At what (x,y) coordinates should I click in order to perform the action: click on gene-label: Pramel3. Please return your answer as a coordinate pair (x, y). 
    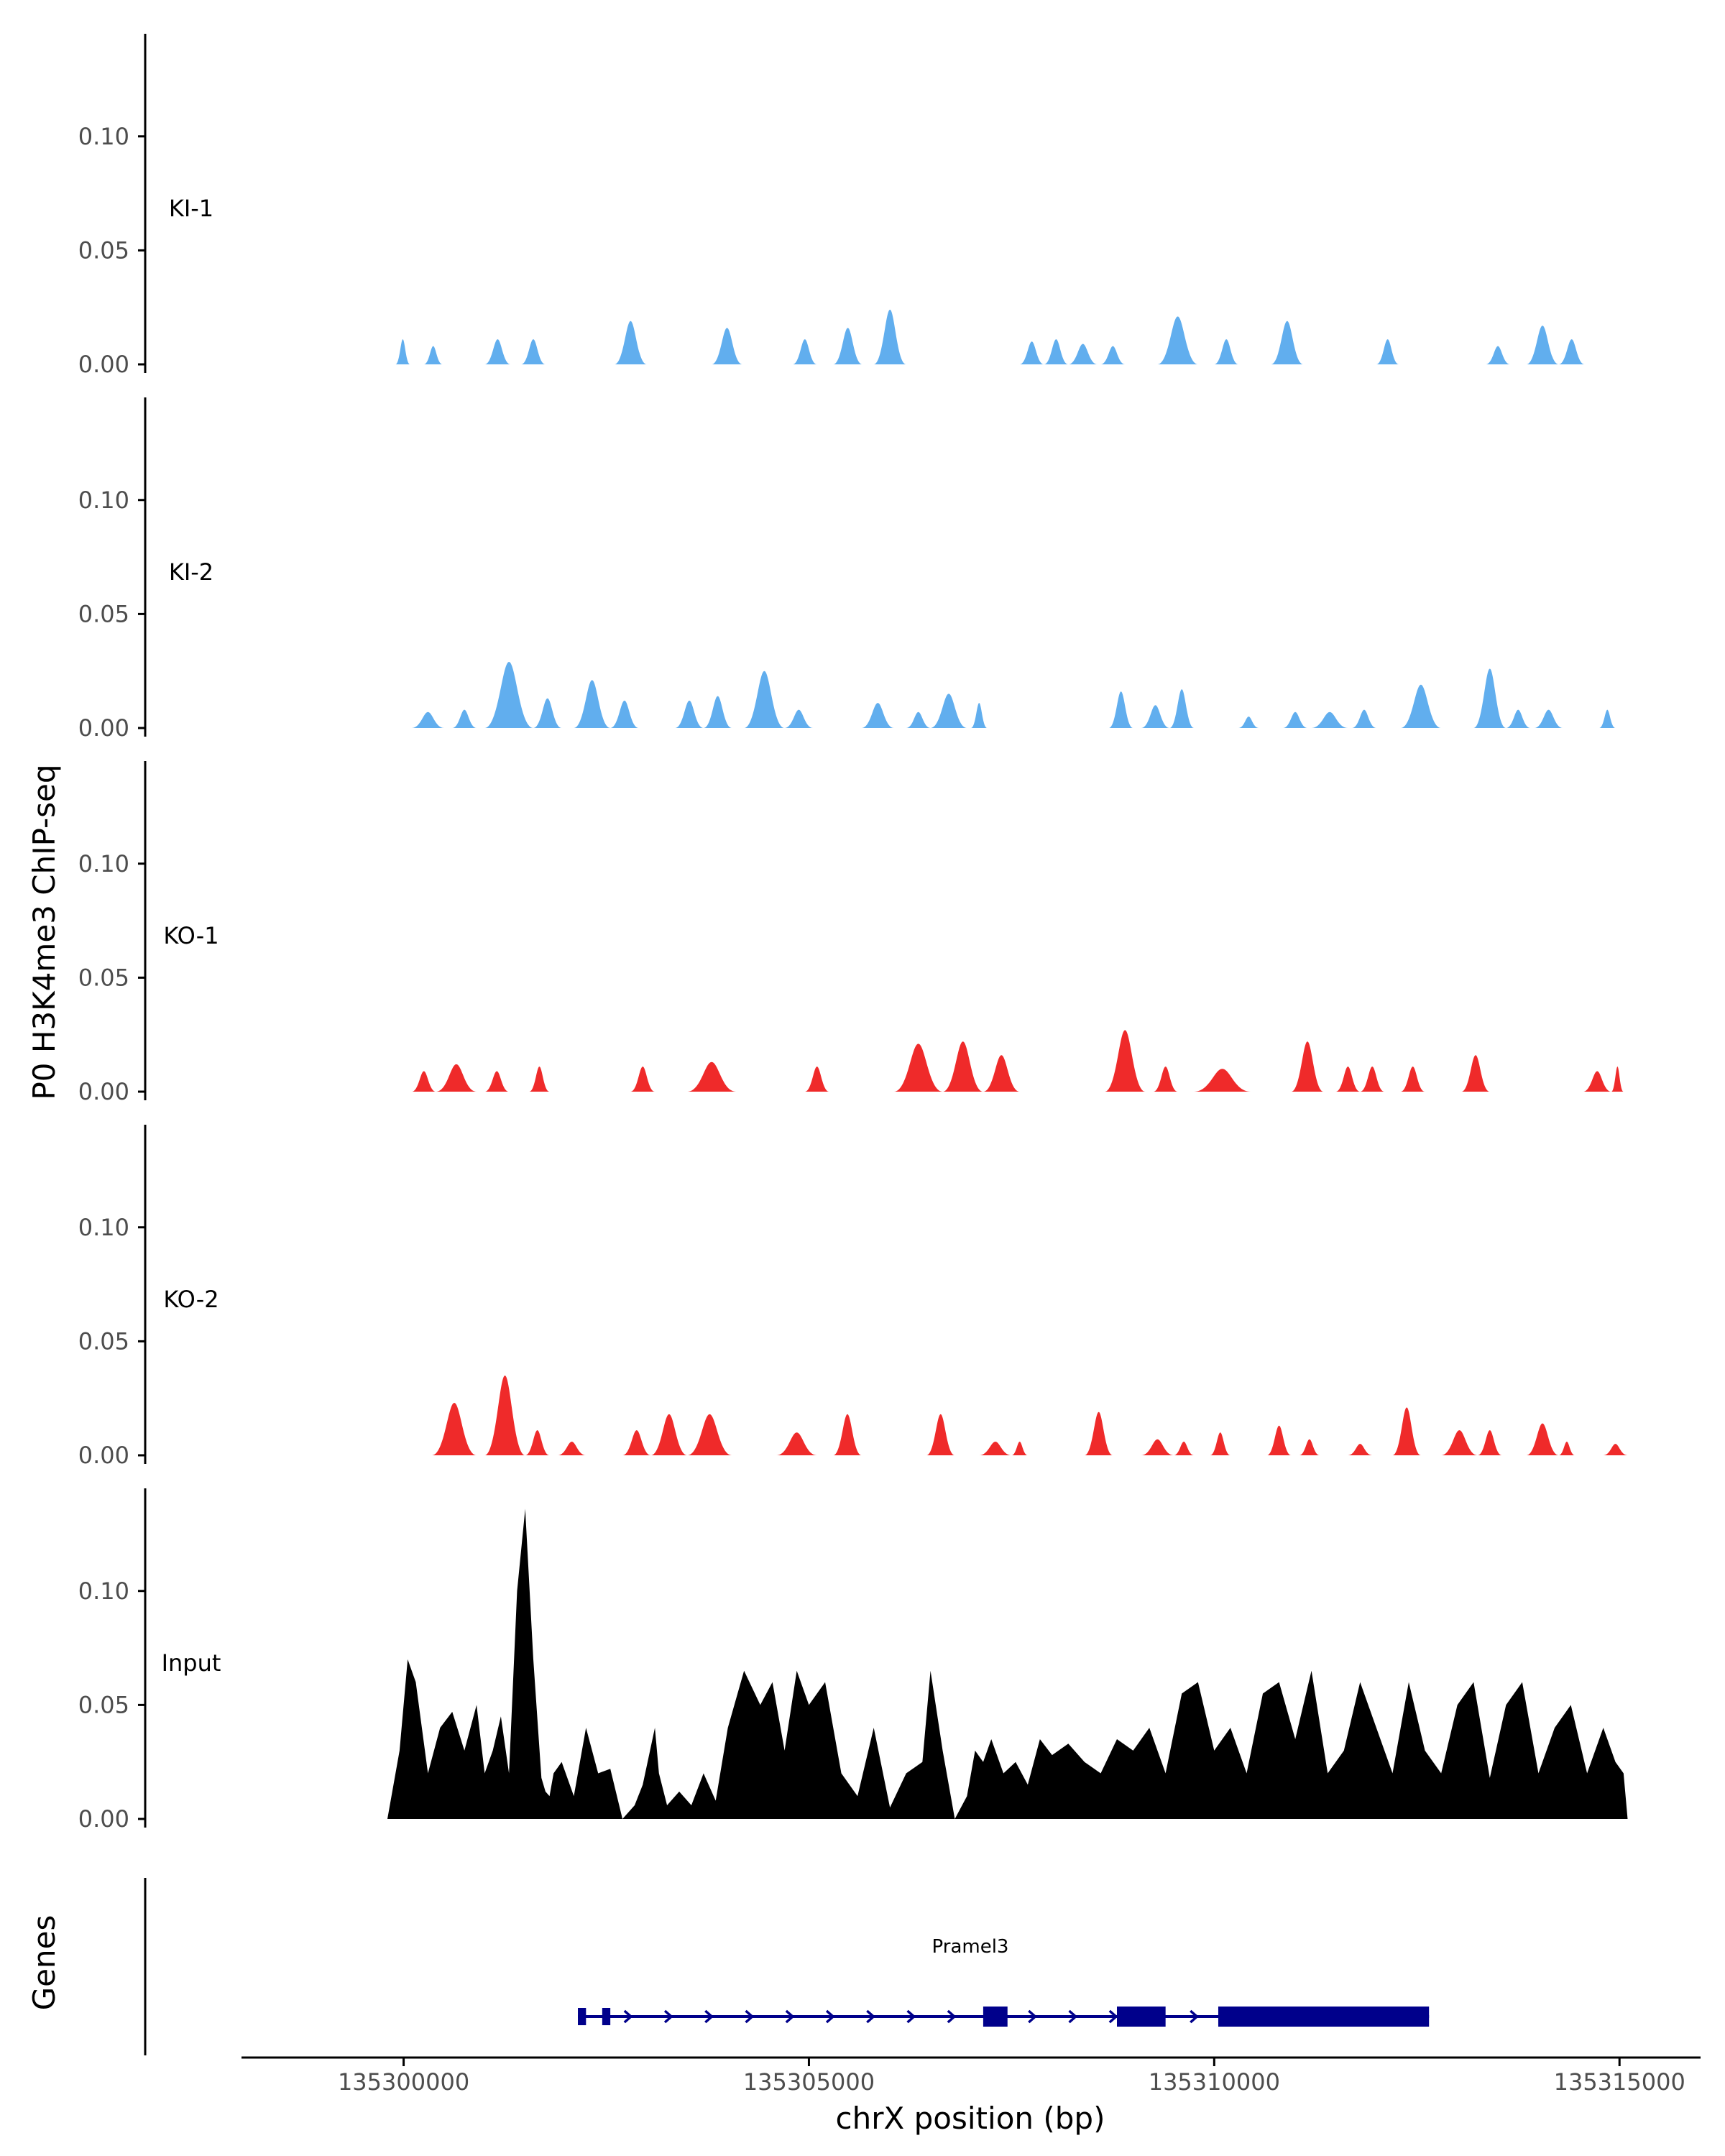
    Looking at the image, I should click on (970, 1947).